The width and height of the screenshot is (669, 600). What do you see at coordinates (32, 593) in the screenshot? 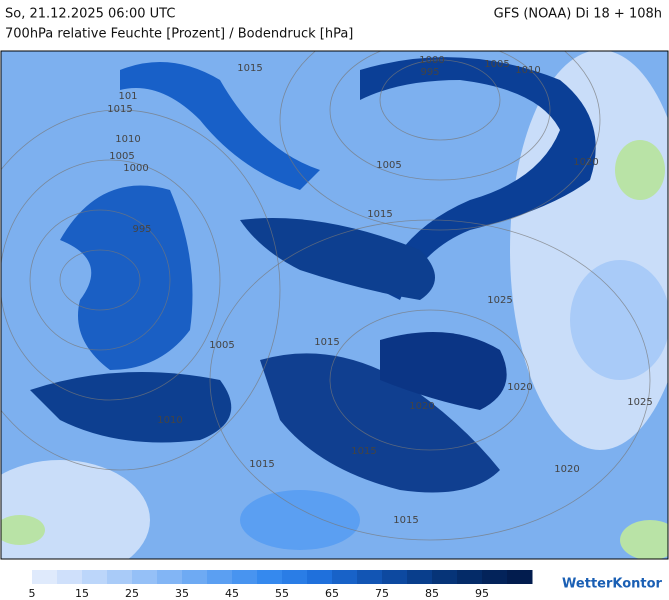
I see `colorbar-tick-label: 5` at bounding box center [32, 593].